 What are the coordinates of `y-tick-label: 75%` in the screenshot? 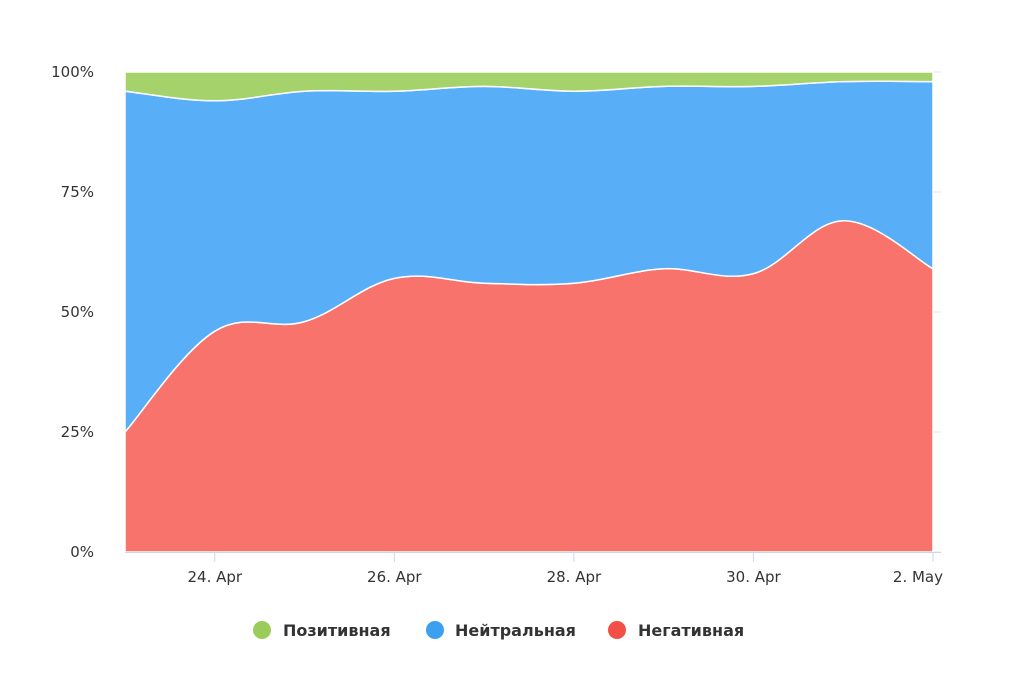 It's located at (77, 192).